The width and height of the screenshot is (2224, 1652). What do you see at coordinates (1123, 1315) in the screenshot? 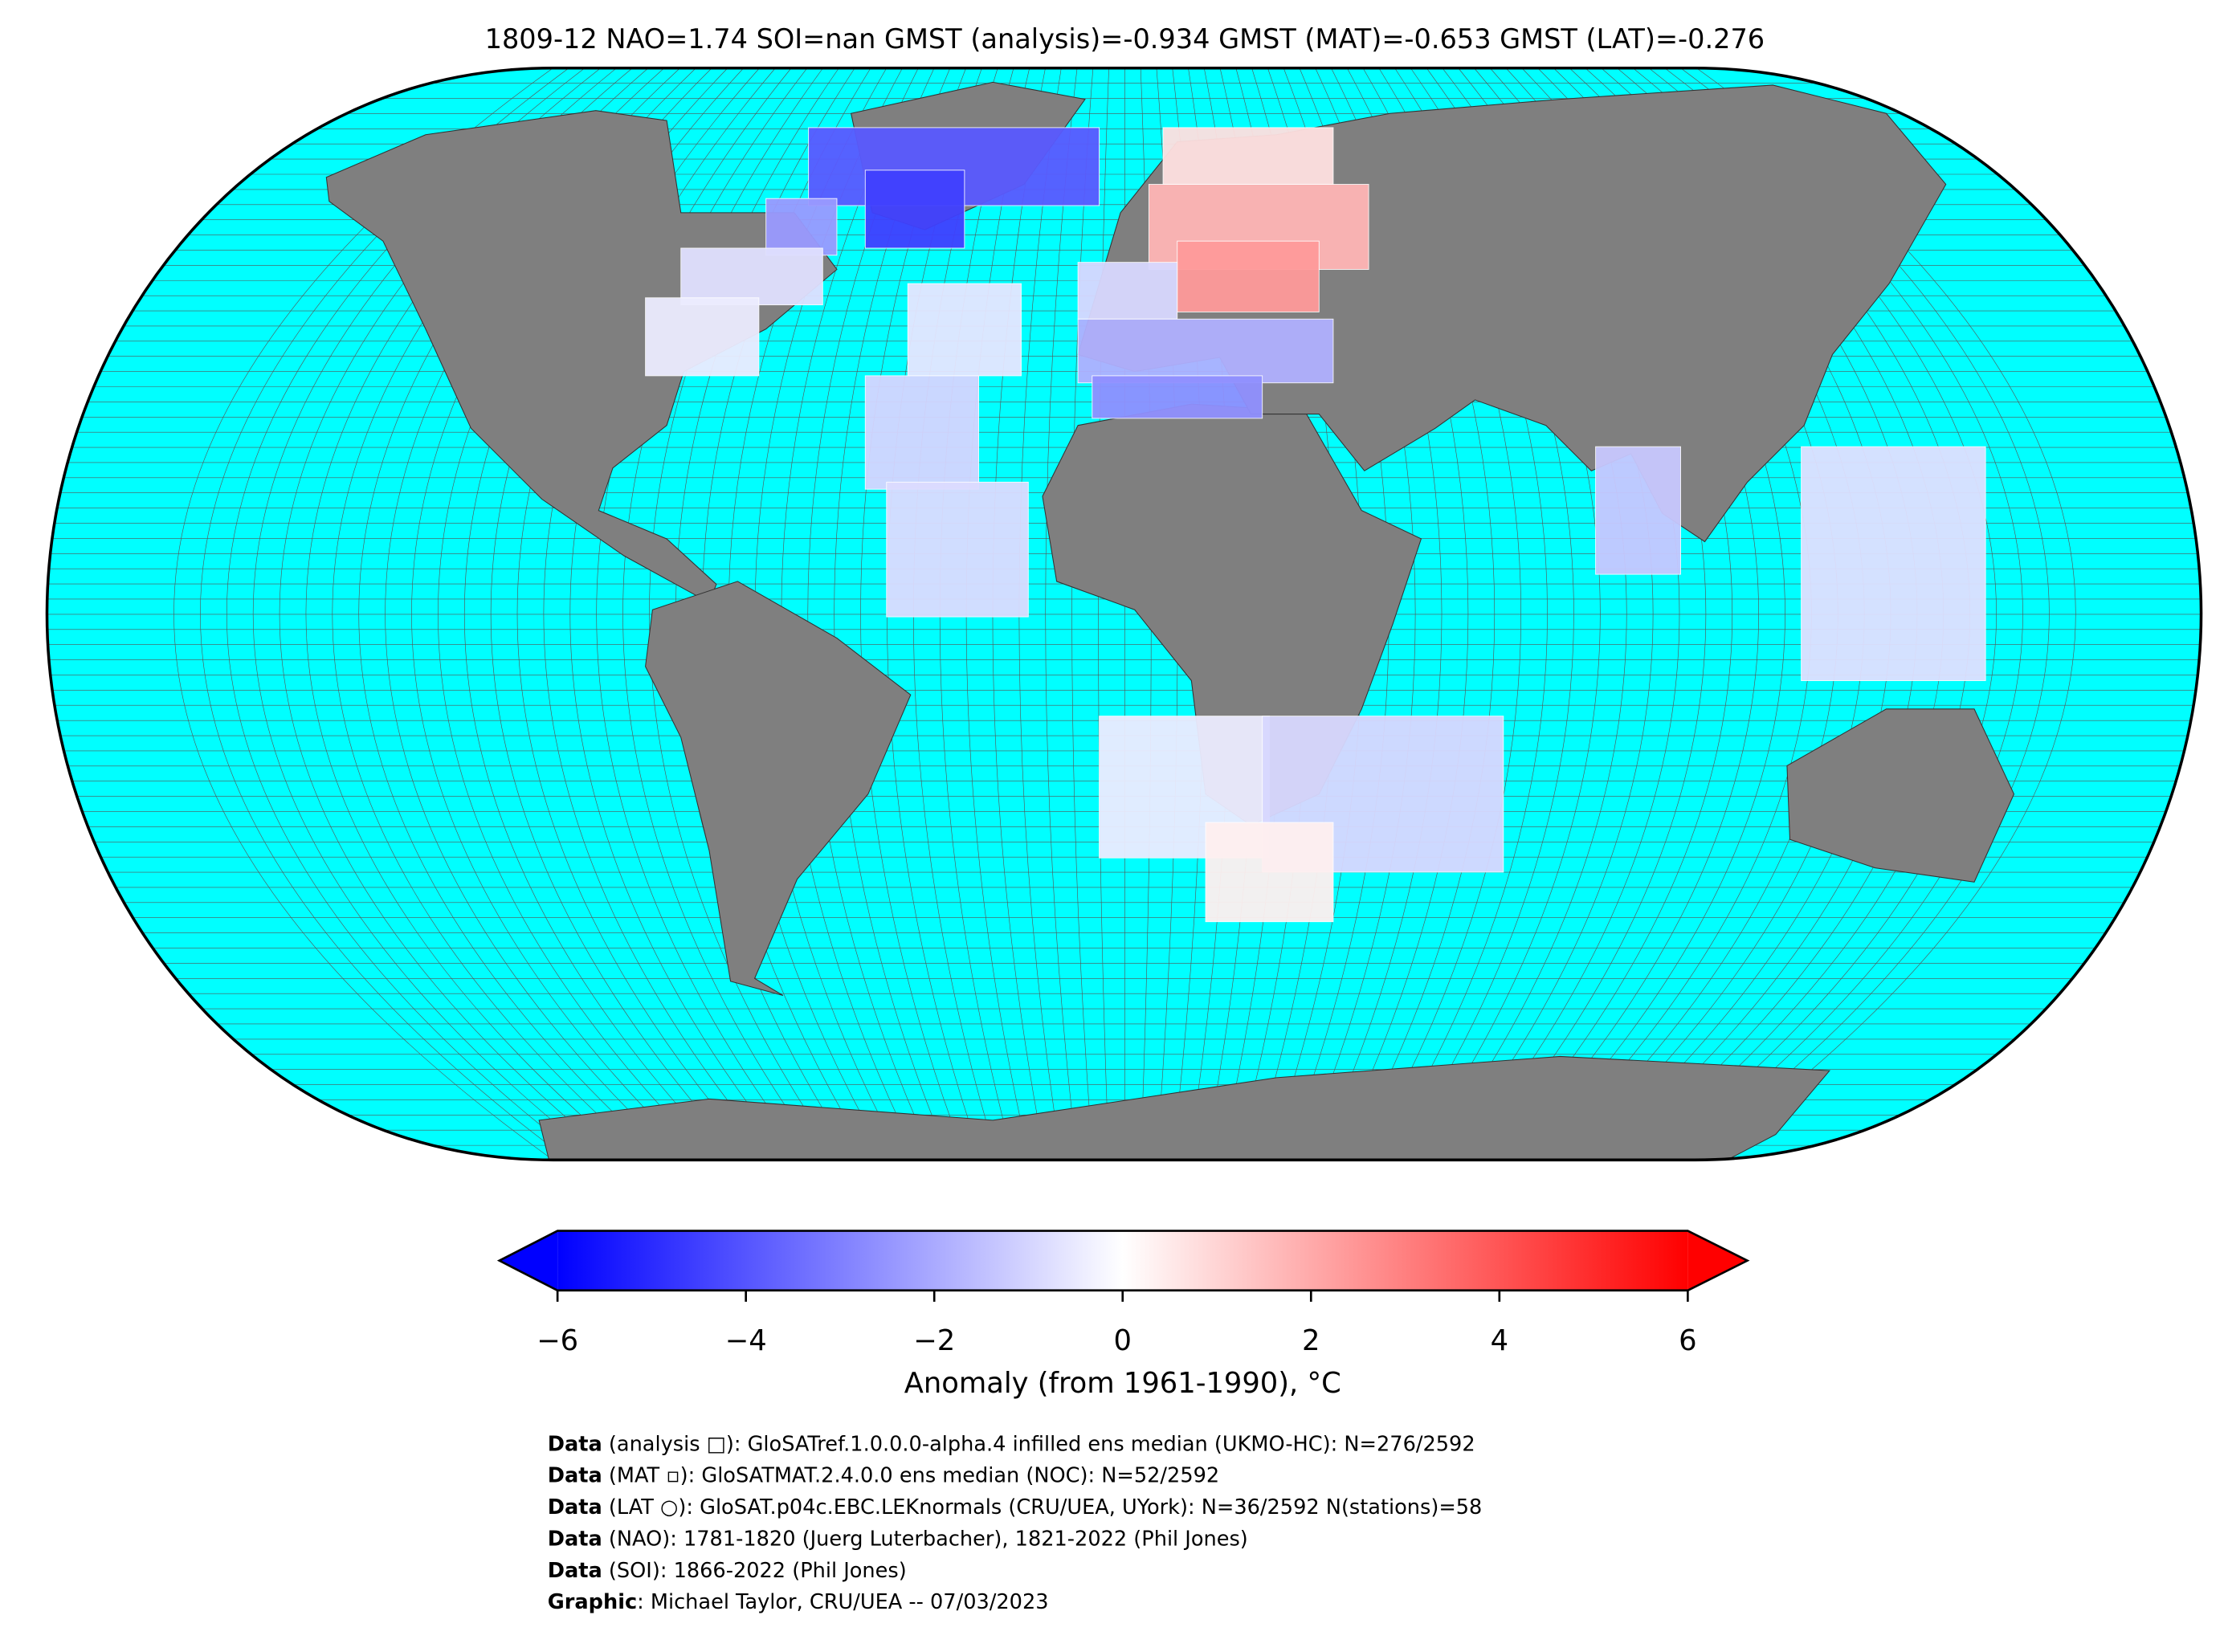
I see `colorbar: −6 −4 −2 0 2 4 6 Anomaly (from 1961-1990), °C` at bounding box center [1123, 1315].